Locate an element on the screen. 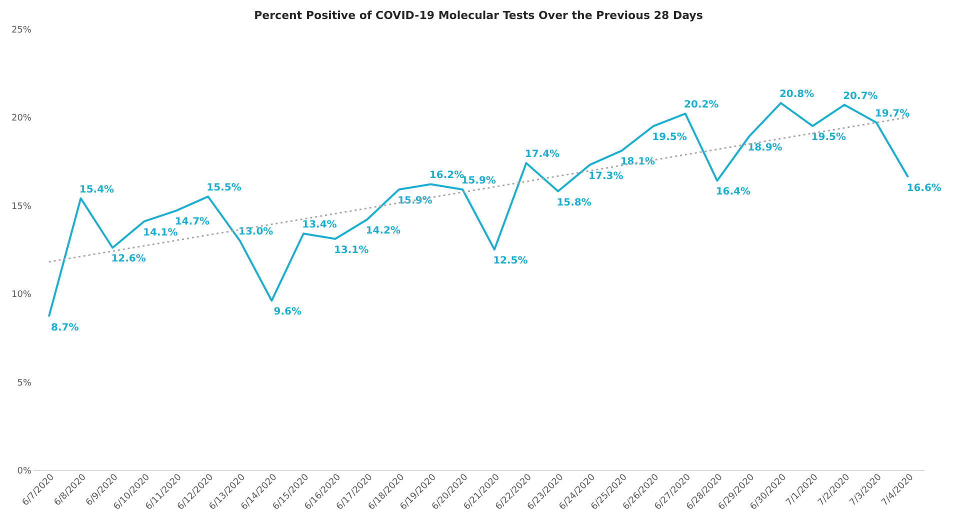  data-label: 13.1% is located at coordinates (351, 250).